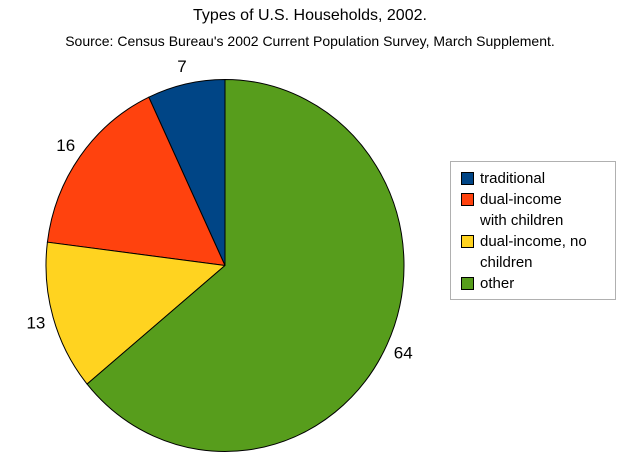  Describe the element at coordinates (403, 353) in the screenshot. I see `slice-value-label: 64` at that location.